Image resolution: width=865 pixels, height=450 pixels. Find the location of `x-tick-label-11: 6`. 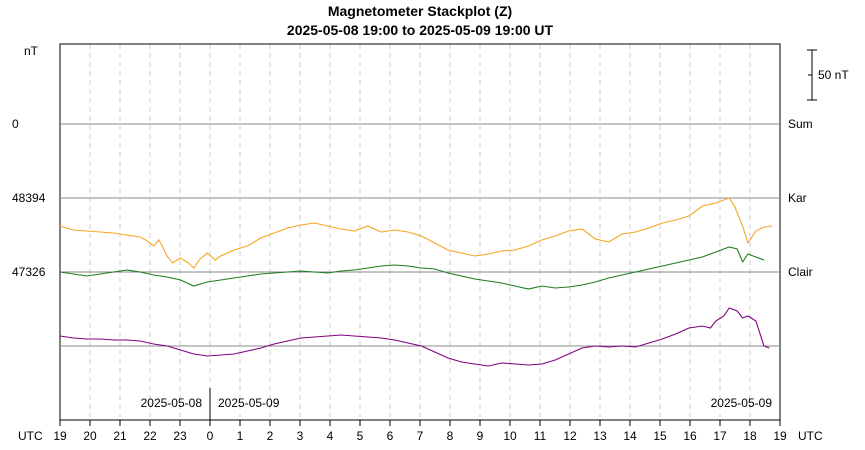

x-tick-label-11: 6 is located at coordinates (390, 436).